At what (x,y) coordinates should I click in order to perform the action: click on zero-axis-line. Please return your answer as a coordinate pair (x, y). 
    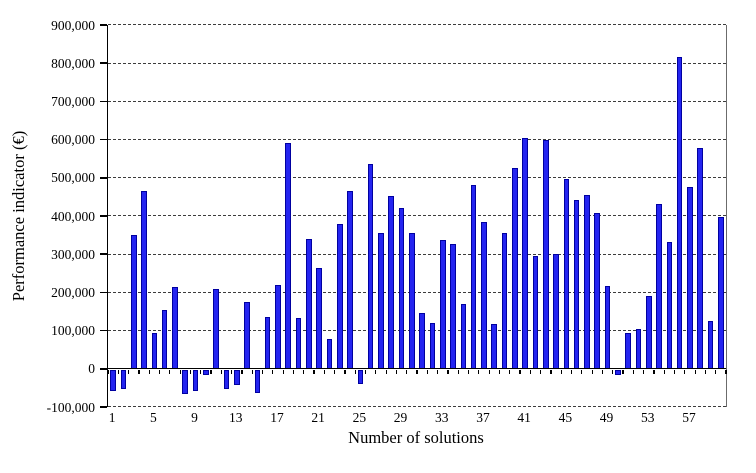
    Looking at the image, I should click on (417, 368).